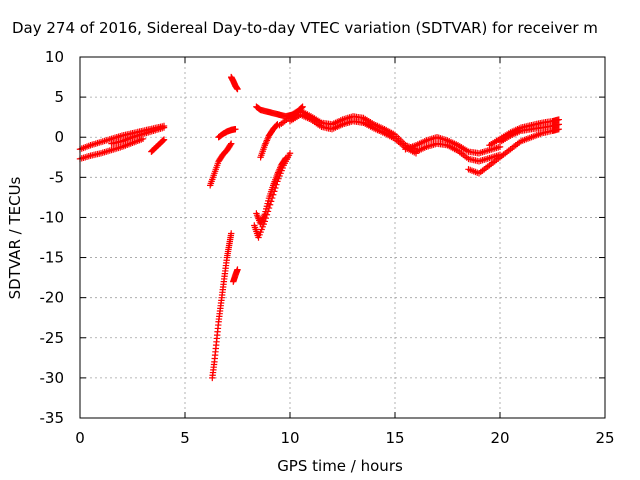  What do you see at coordinates (52, 258) in the screenshot?
I see `y-tick-label: -15` at bounding box center [52, 258].